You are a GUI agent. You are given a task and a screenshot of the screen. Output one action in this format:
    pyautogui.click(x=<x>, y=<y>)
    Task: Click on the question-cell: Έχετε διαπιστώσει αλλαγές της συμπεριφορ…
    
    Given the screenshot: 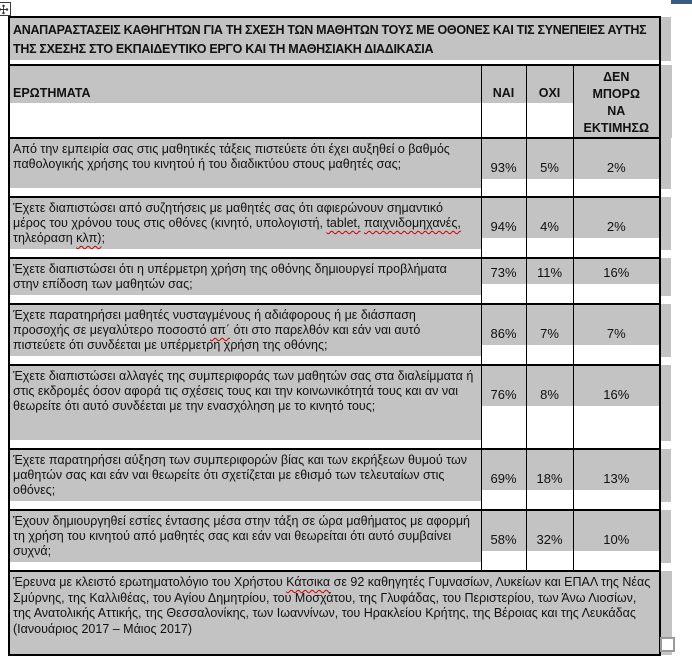 What is the action you would take?
    pyautogui.click(x=245, y=407)
    